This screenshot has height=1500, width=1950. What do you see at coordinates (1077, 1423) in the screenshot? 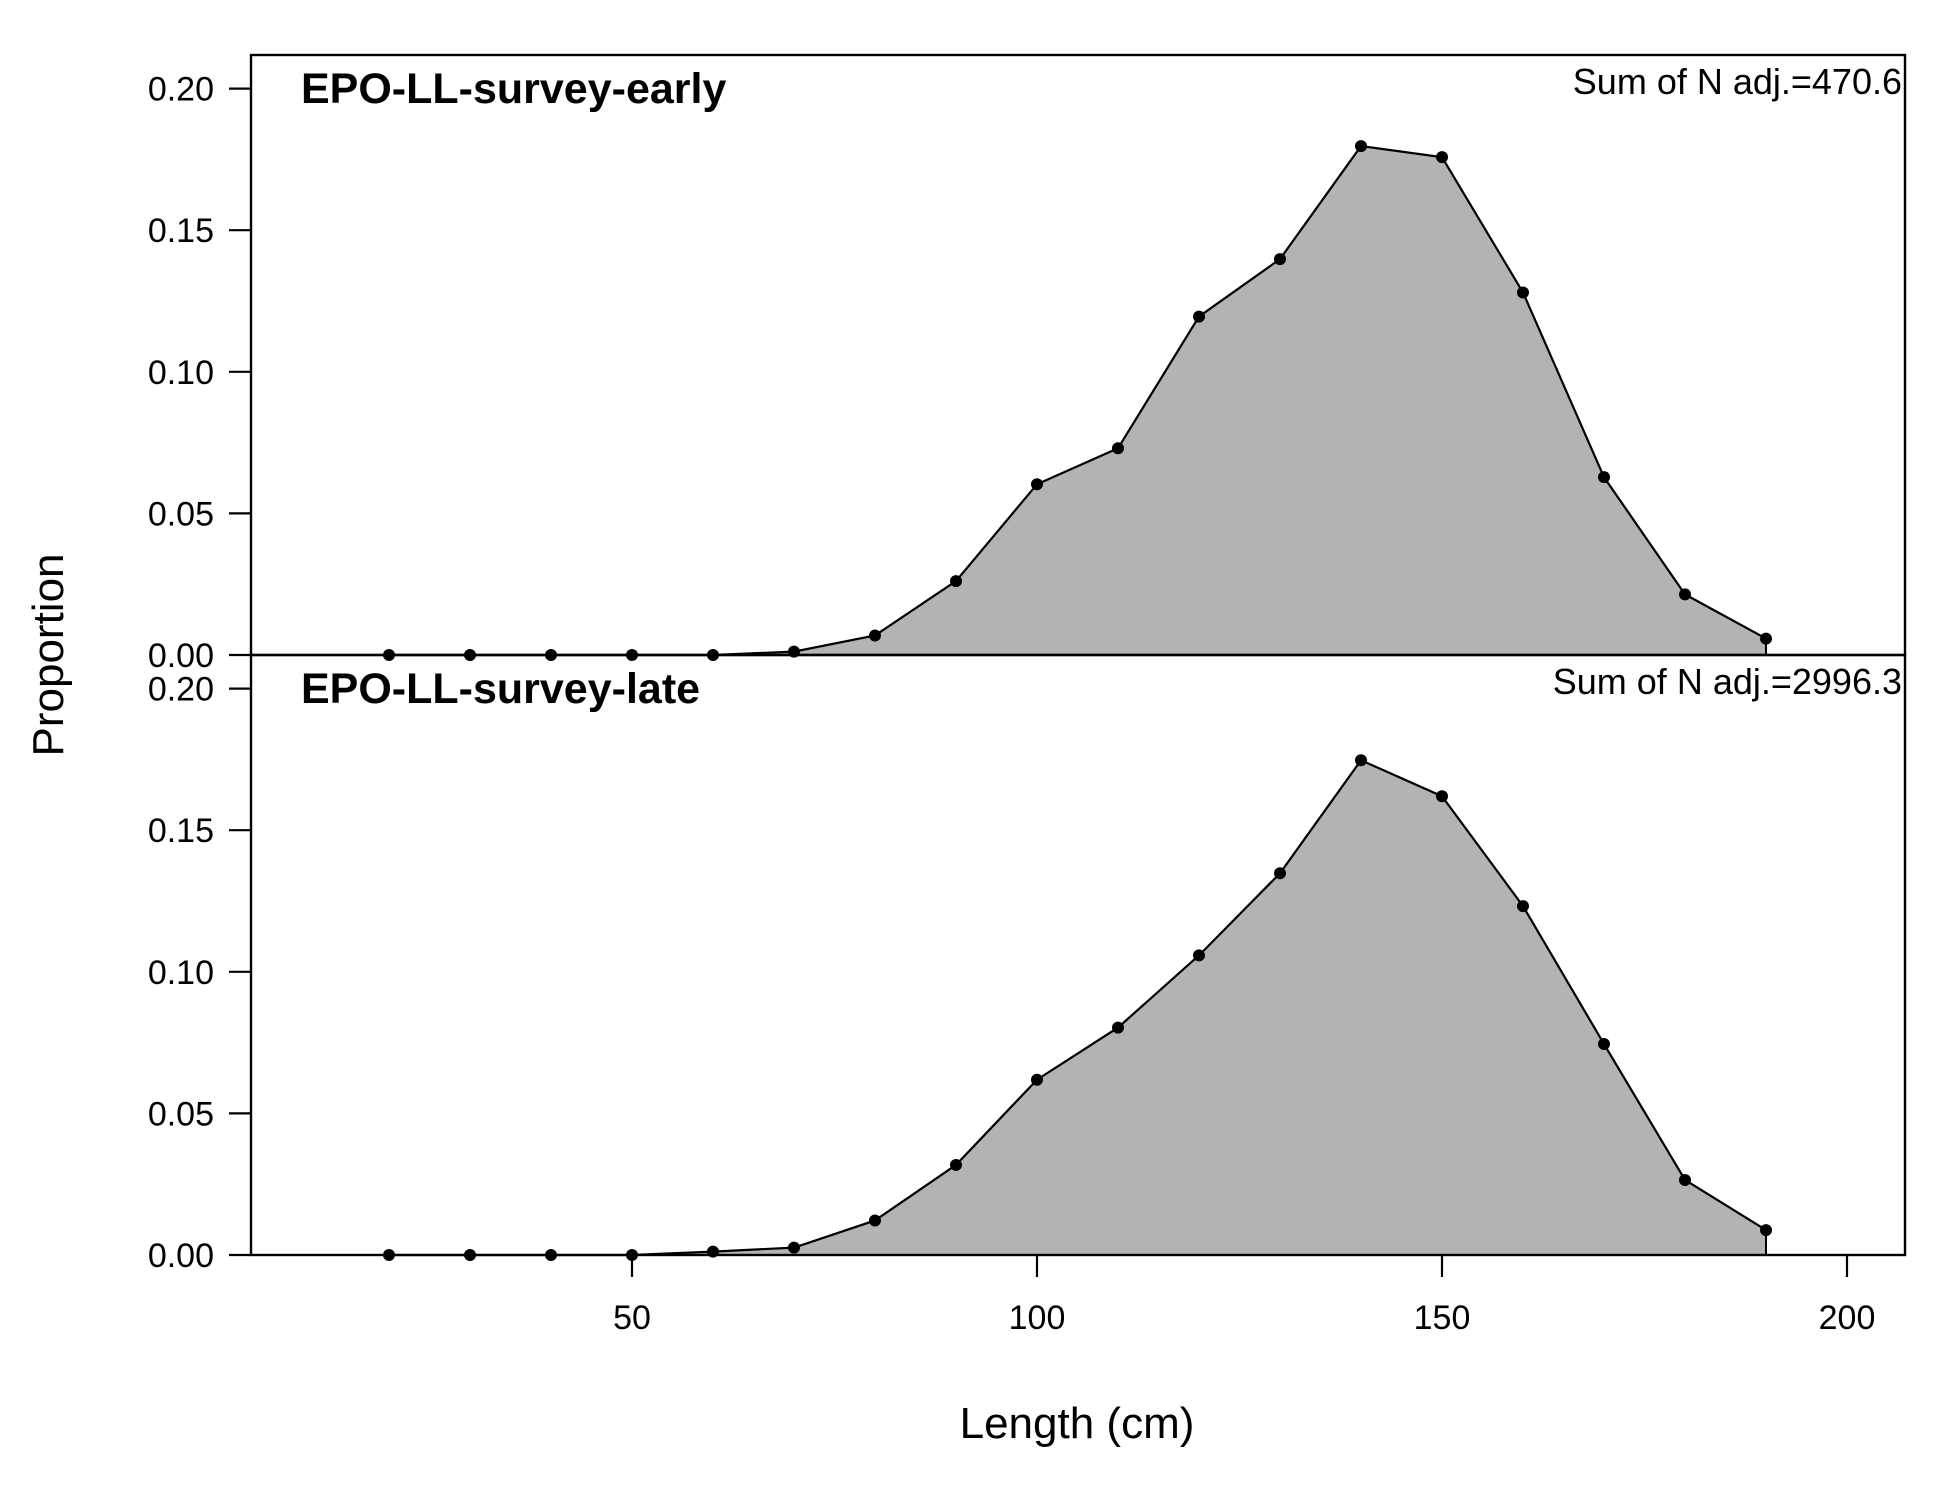
I see `x-axis-label: Length (cm)` at bounding box center [1077, 1423].